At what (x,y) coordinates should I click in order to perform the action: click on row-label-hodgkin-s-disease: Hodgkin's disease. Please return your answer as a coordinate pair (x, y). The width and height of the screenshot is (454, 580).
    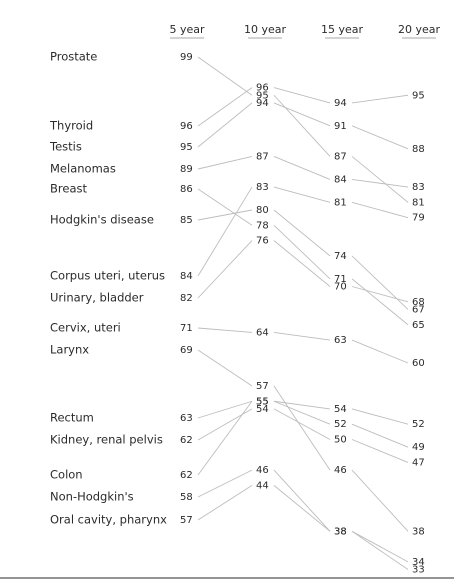
    Looking at the image, I should click on (102, 220).